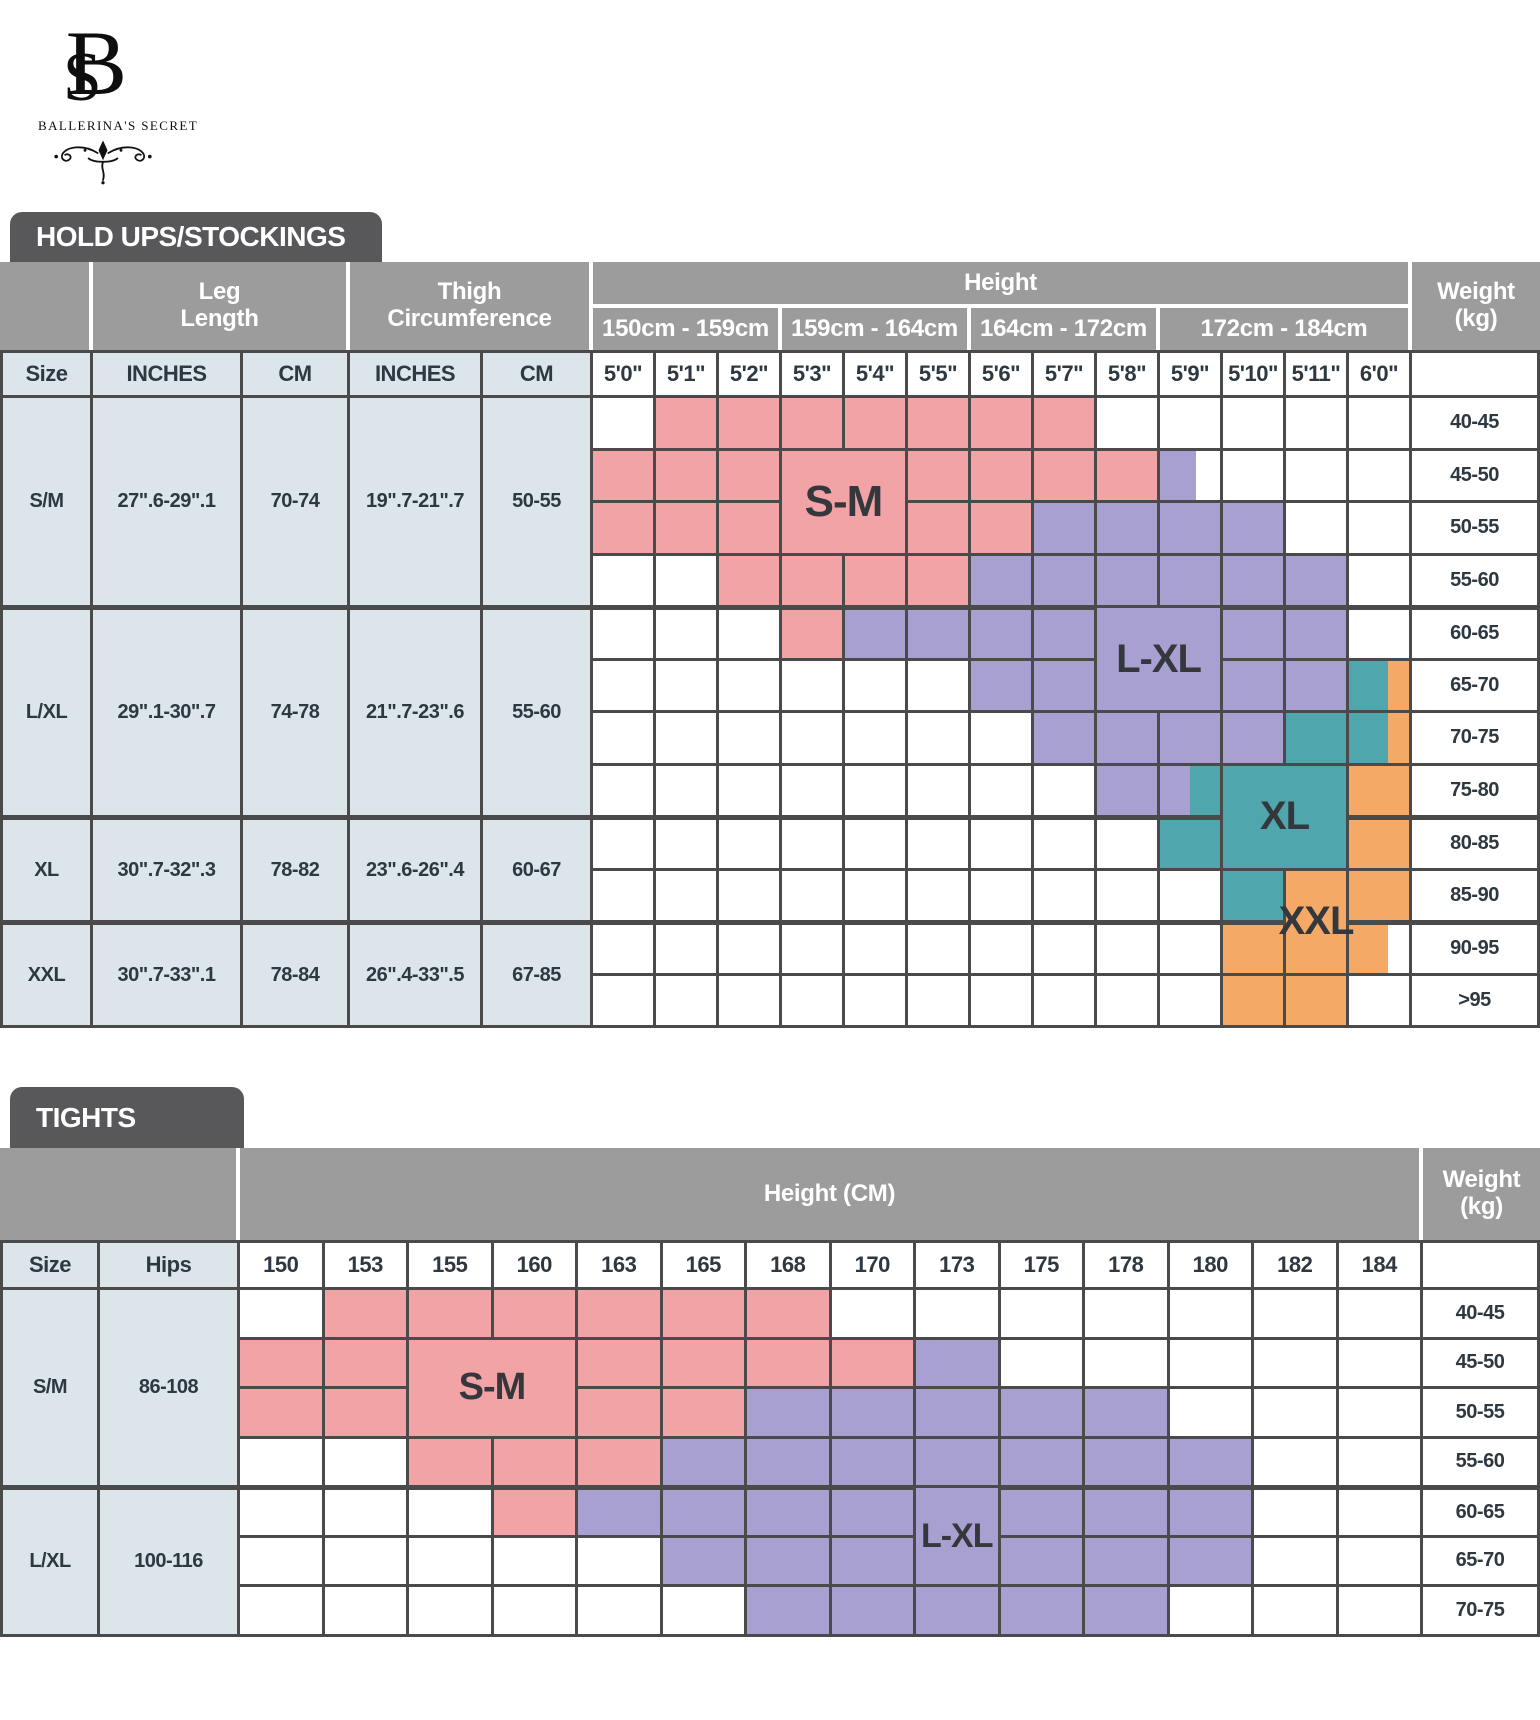 The image size is (1540, 1720). Describe the element at coordinates (1481, 1315) in the screenshot. I see `weight-cell: 40-45` at that location.